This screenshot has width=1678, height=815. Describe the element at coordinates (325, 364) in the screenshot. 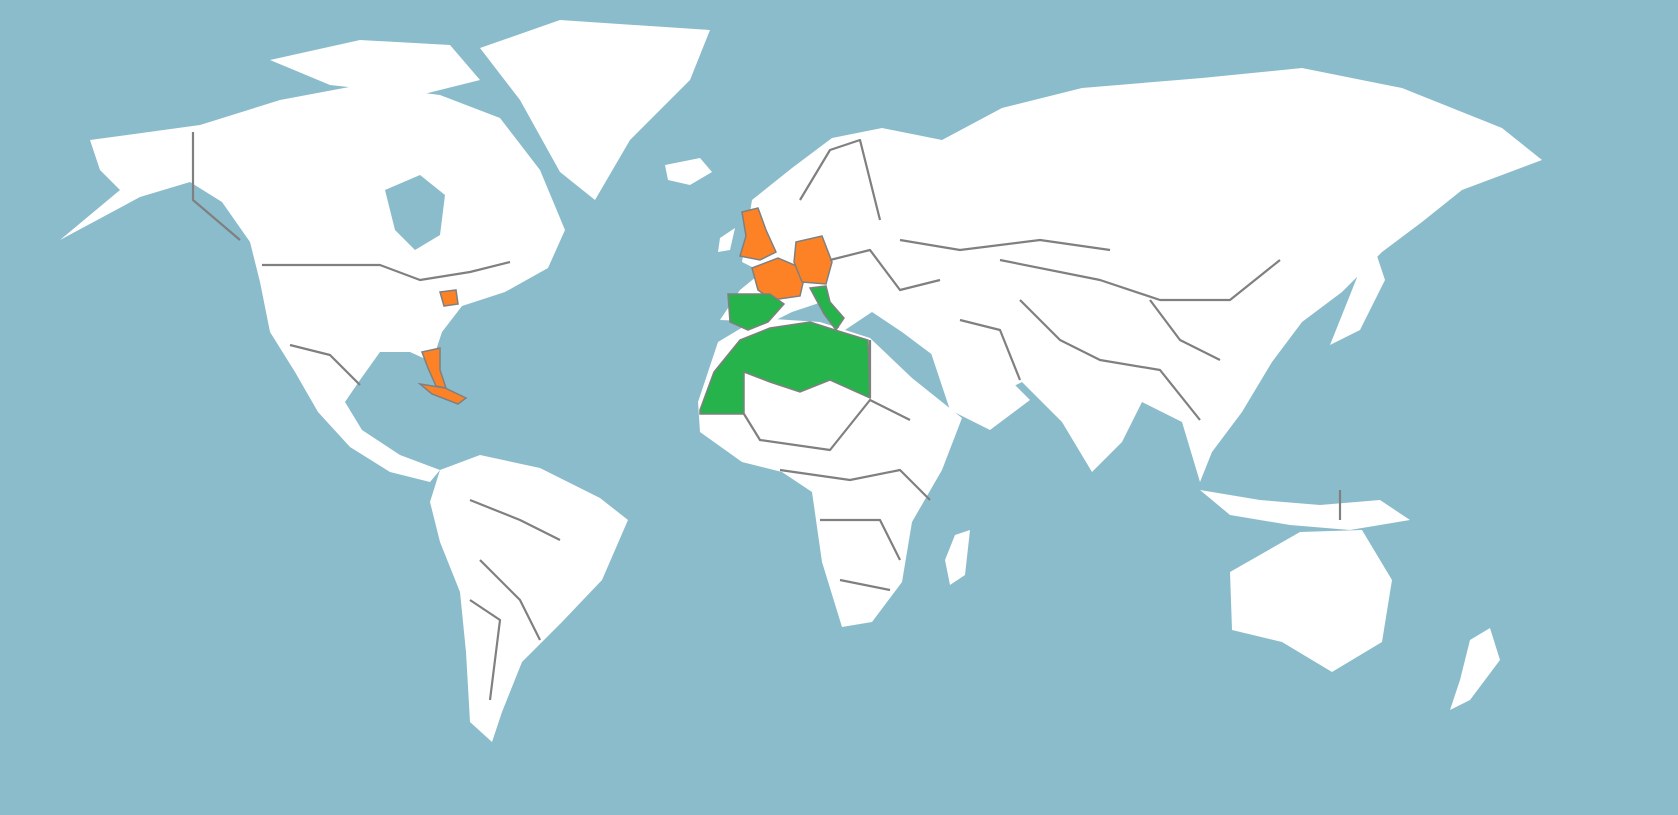

I see `us-mexico-border` at that location.